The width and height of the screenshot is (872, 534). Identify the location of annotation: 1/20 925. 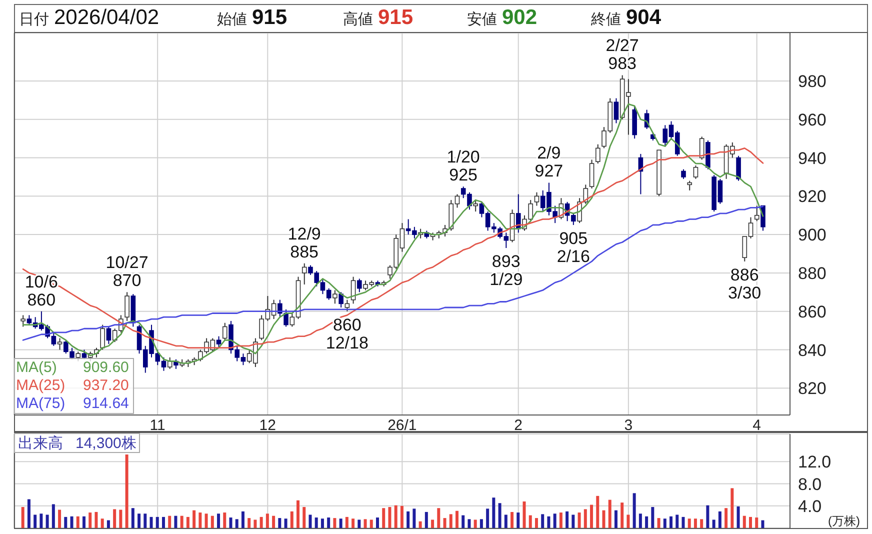
(463, 166).